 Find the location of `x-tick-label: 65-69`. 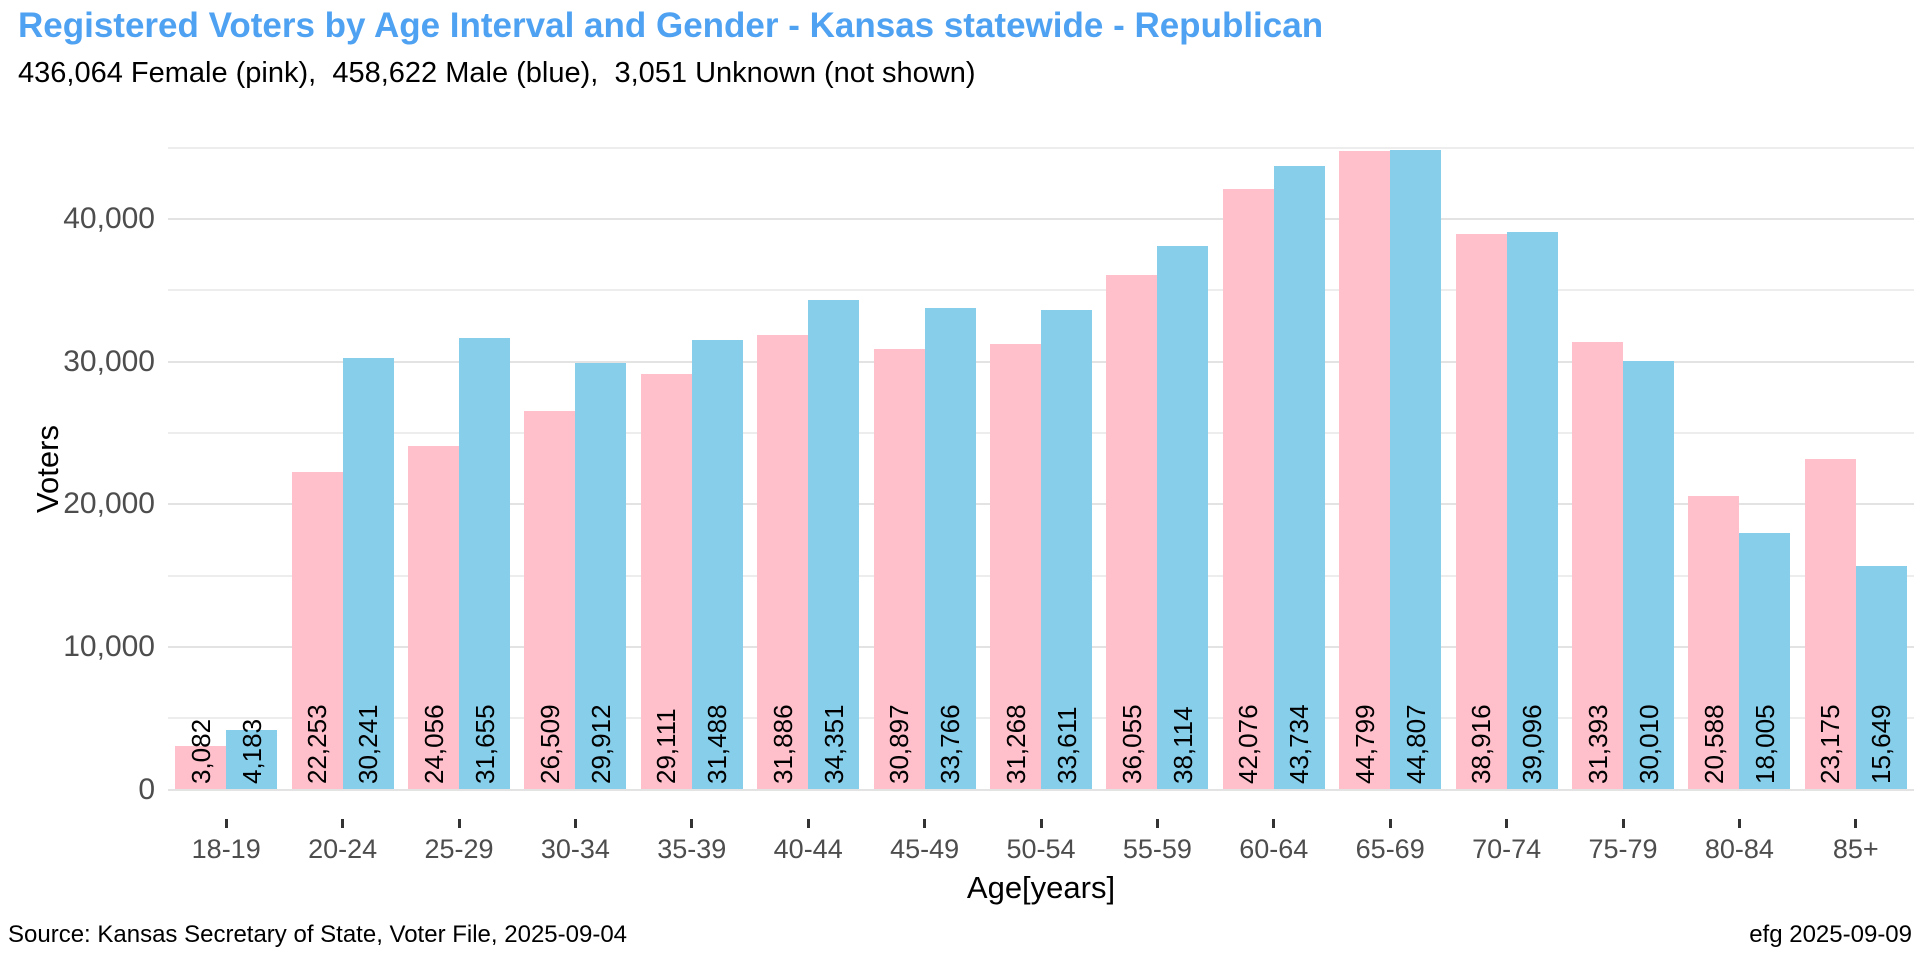

x-tick-label: 65-69 is located at coordinates (1390, 849).